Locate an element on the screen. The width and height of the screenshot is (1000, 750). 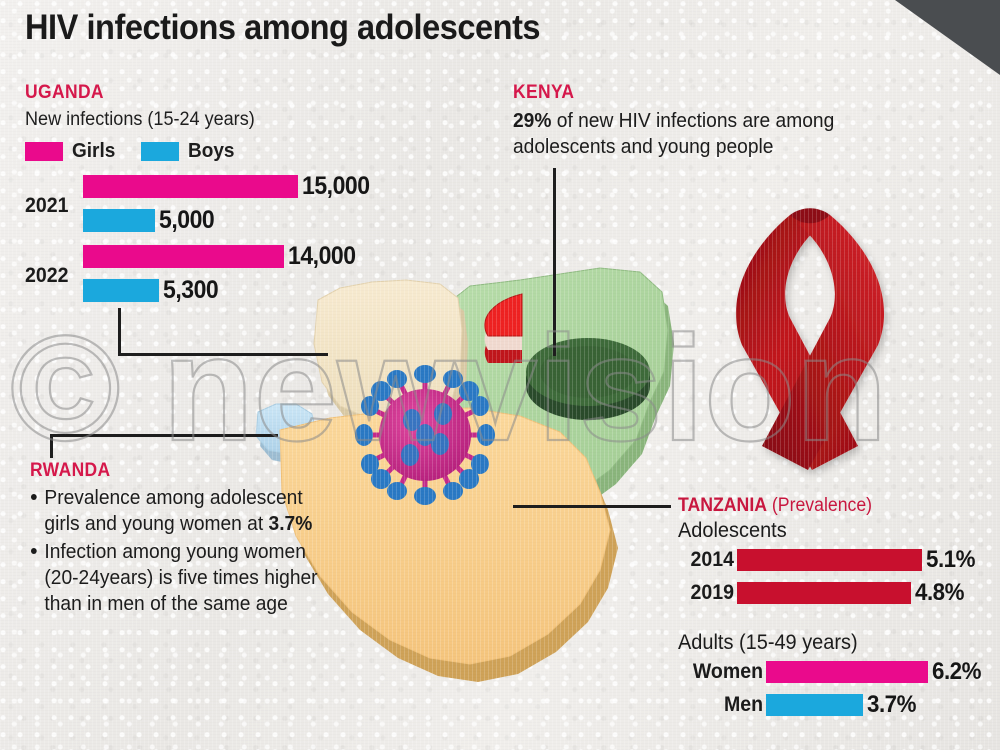
tanzania-bar-2014 is located at coordinates (829, 560).